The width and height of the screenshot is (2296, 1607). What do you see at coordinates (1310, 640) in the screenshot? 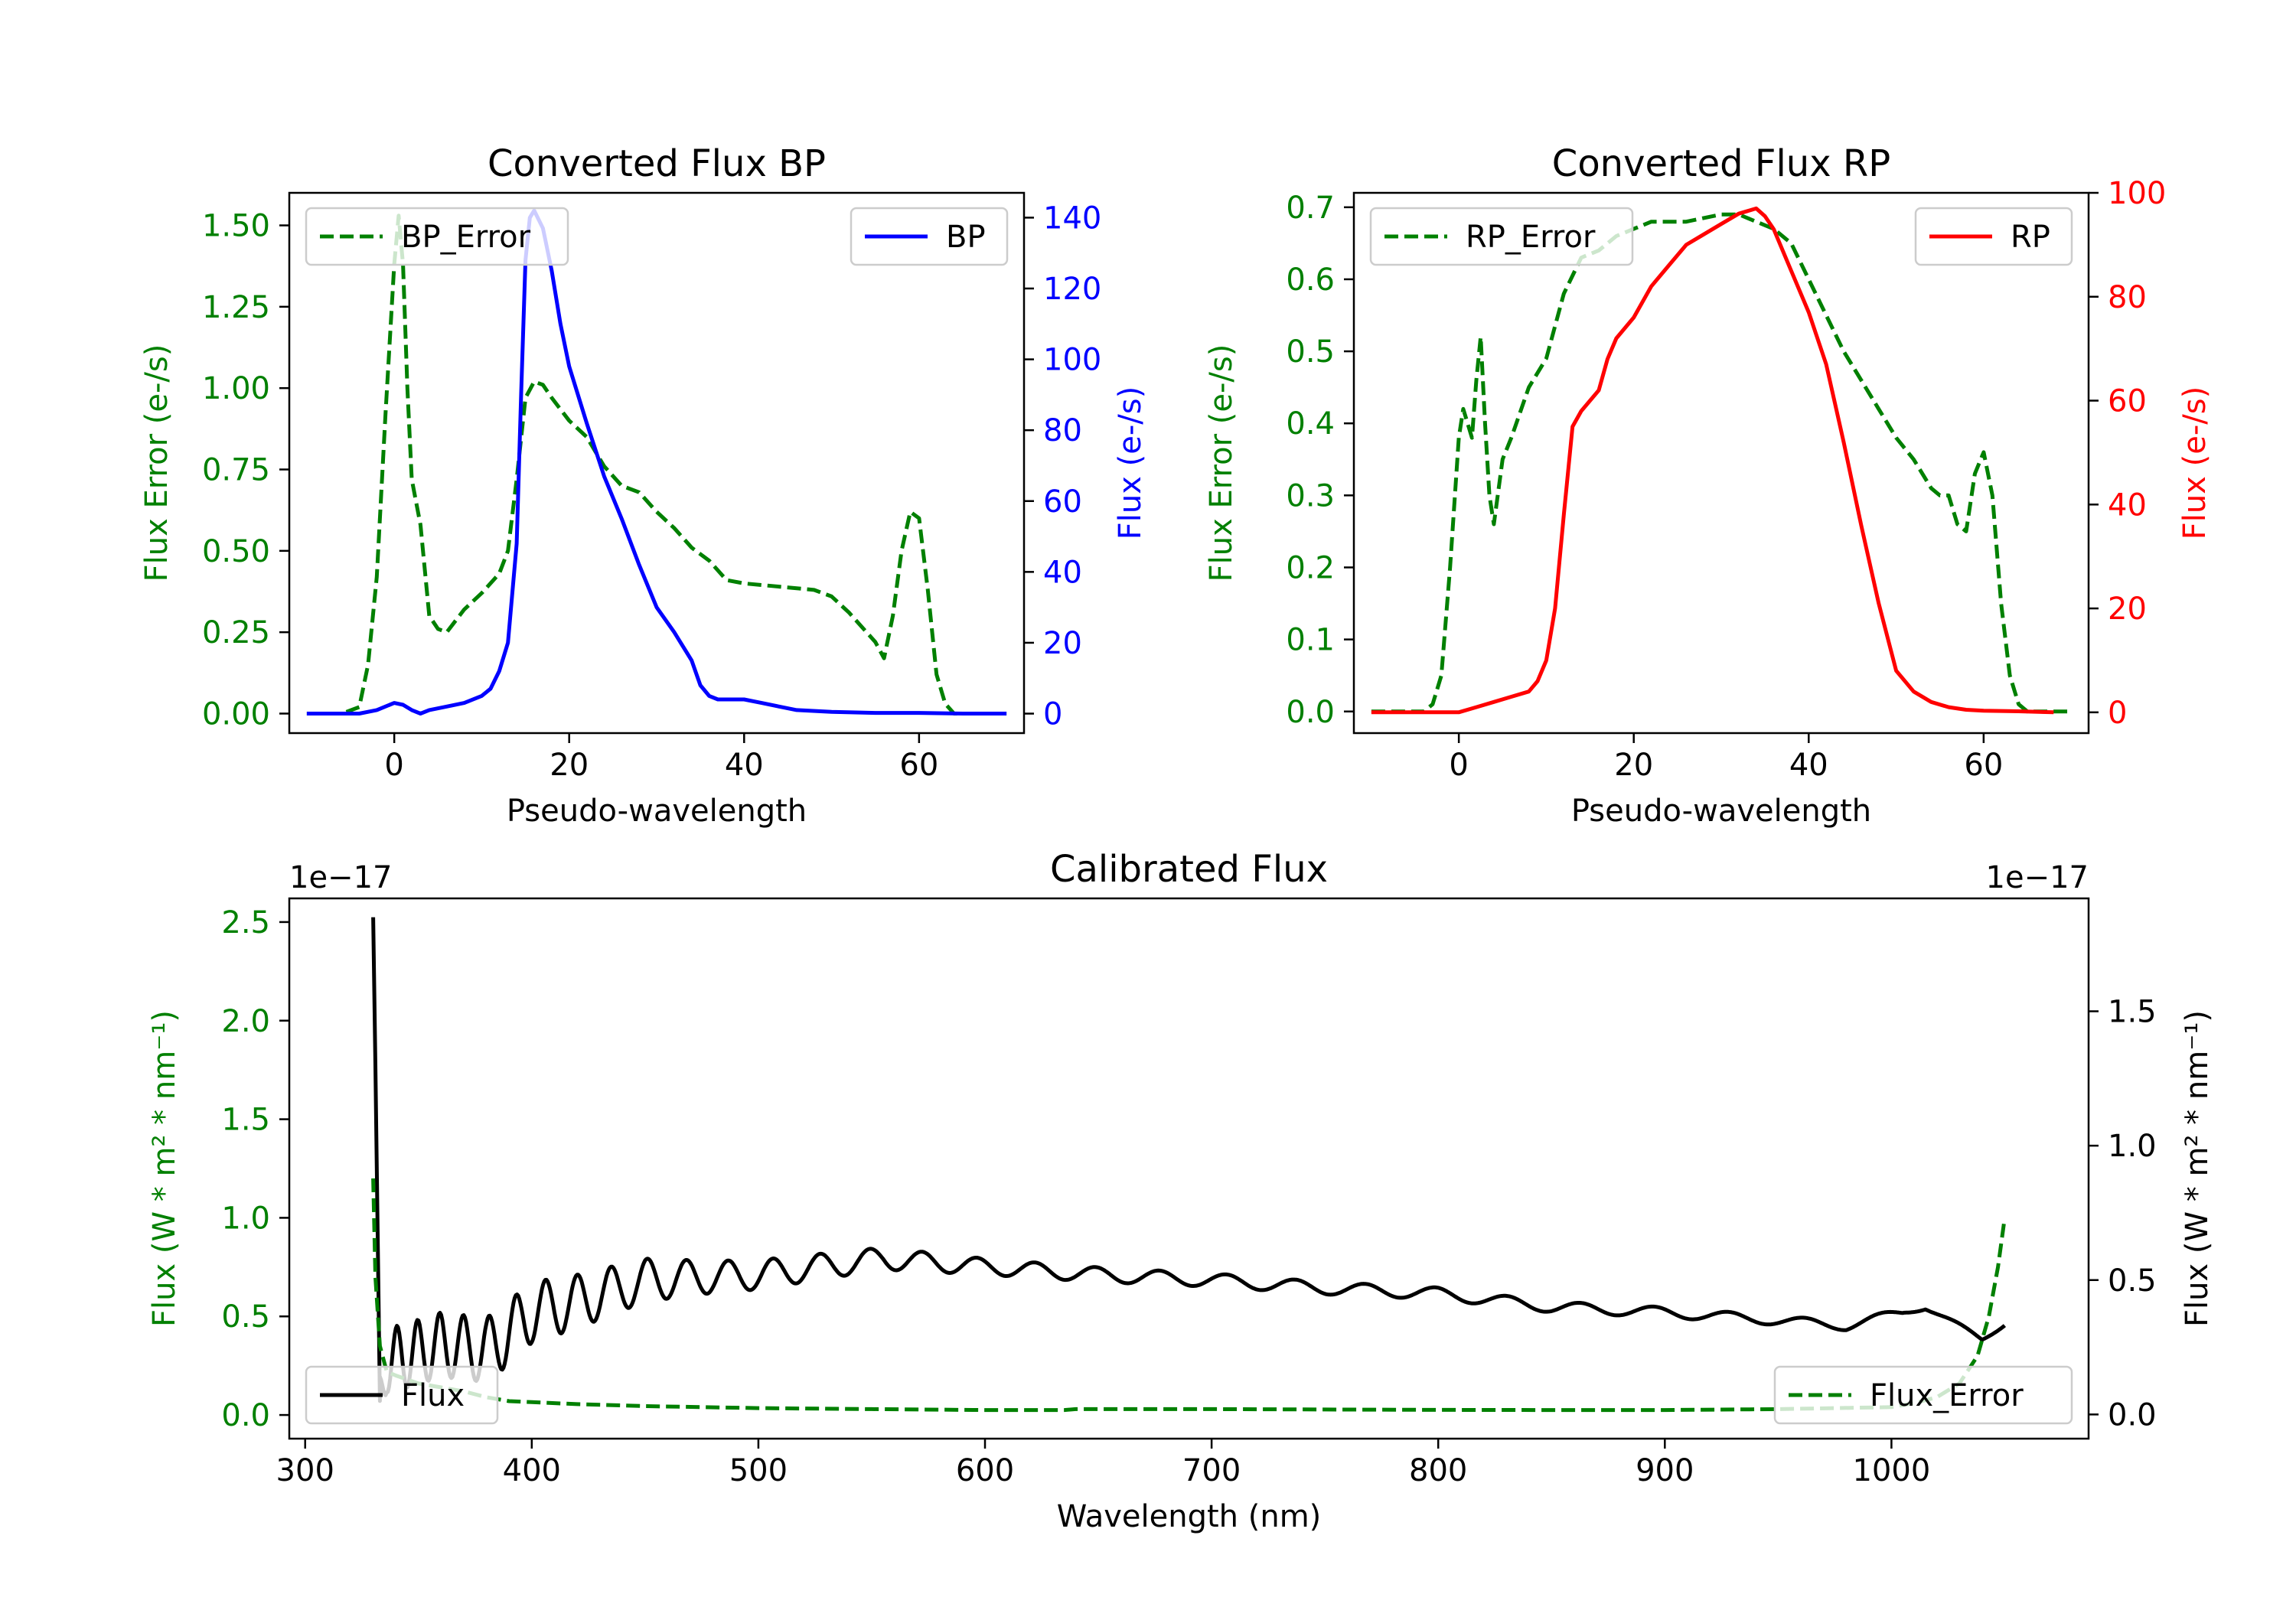
I see `left-y-tick-label: 0.1` at bounding box center [1310, 640].